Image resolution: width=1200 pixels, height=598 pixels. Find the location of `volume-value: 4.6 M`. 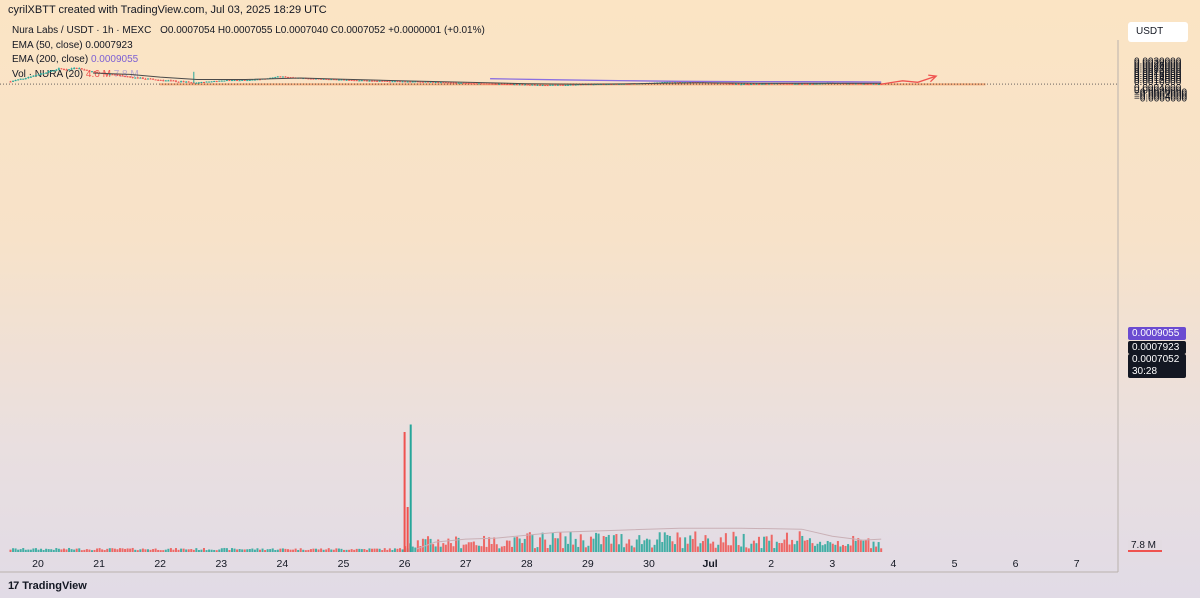

volume-value: 4.6 M is located at coordinates (98, 74).